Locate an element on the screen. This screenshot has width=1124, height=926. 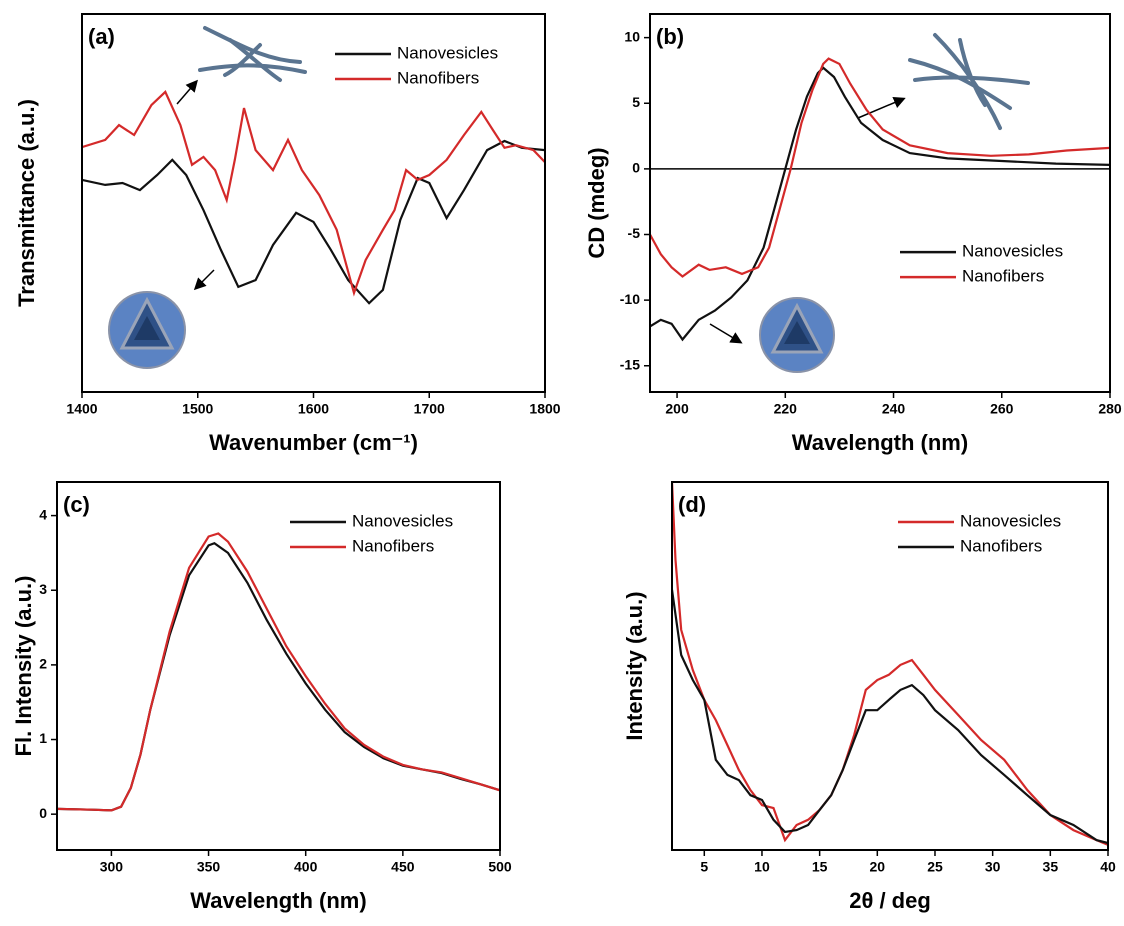
y-axis-label: Fl. Intensity (a.u.) is located at coordinates (23, 666).